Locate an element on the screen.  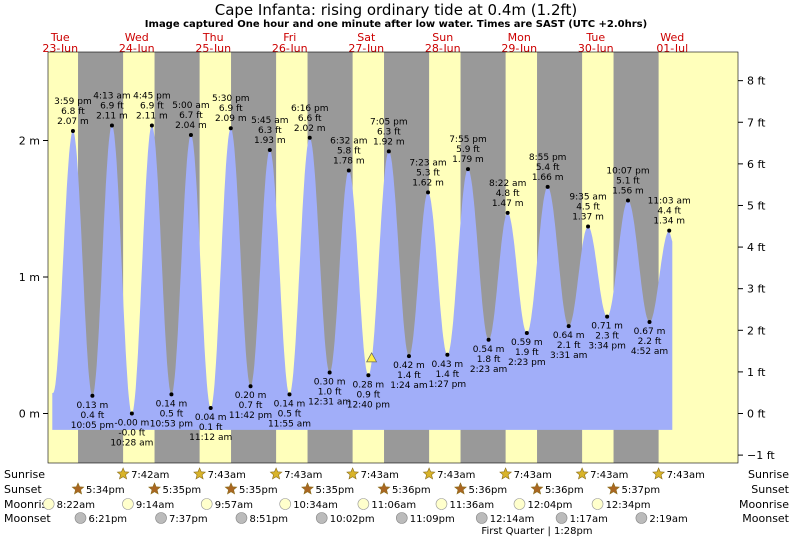
low-tide-label: 10:05 pm is located at coordinates (92, 426).